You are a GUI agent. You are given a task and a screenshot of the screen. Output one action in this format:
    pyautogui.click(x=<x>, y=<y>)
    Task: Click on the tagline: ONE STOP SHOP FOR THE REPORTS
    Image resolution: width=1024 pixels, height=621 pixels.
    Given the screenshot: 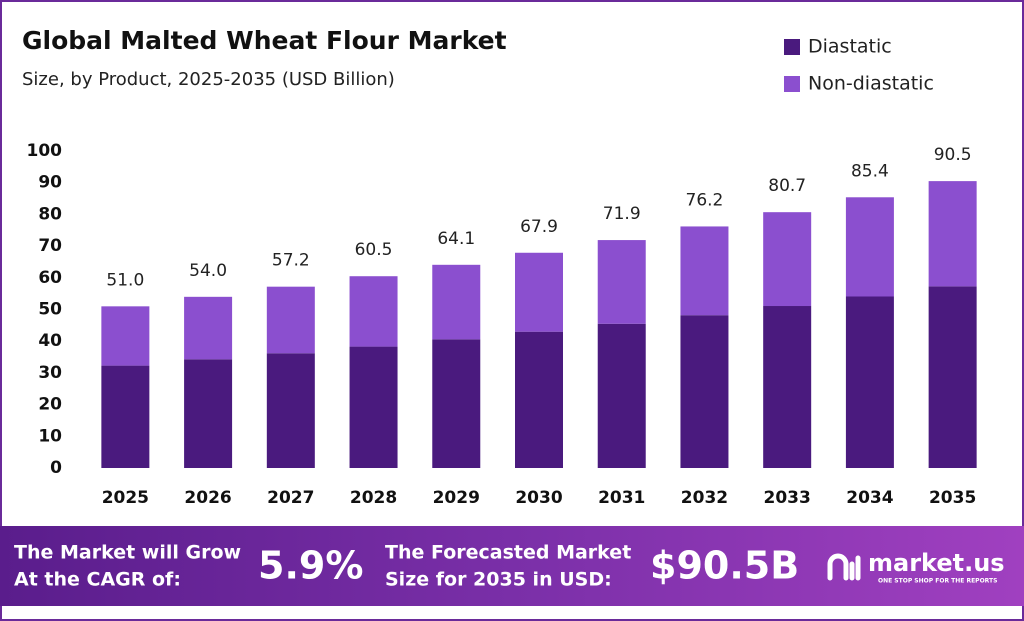 What is the action you would take?
    pyautogui.click(x=937, y=581)
    